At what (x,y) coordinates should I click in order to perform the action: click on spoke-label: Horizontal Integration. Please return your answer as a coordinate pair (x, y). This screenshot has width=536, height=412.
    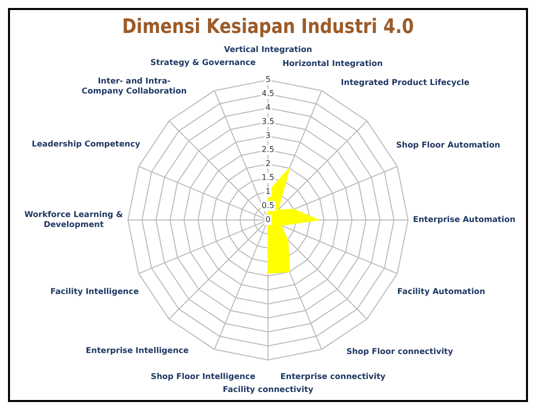
    Looking at the image, I should click on (333, 63).